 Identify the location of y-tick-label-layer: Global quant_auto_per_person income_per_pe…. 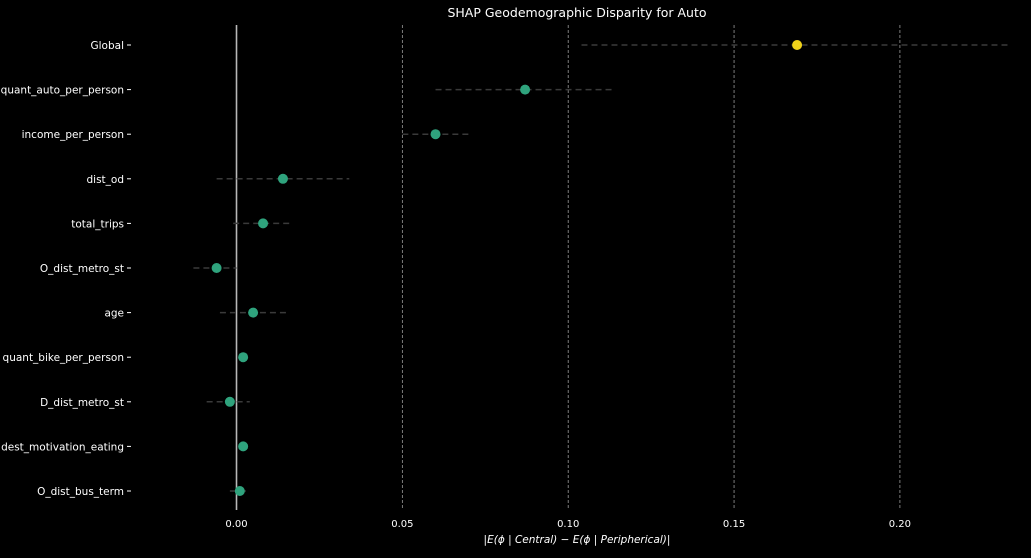
(66, 269).